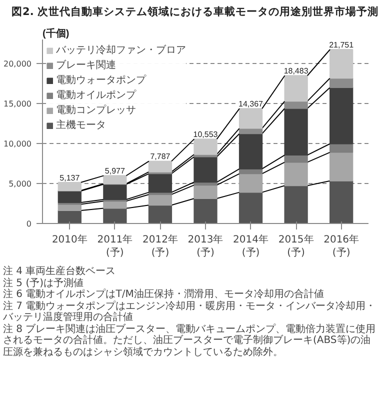 The height and width of the screenshot is (400, 380). I want to click on text: 注 7 電動ウォータポンプはエンジン冷却用・暖房用・モータ・インバータ冷却用・バッテリ温度管理用の合計値, so click(189, 311).